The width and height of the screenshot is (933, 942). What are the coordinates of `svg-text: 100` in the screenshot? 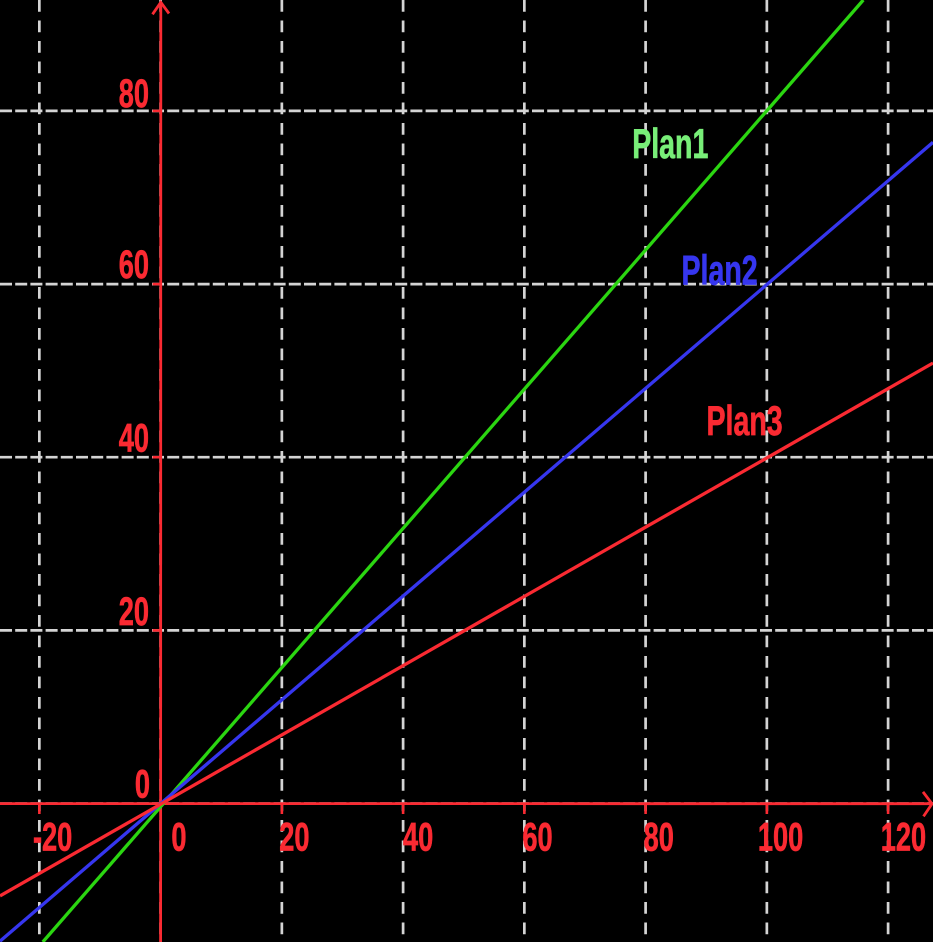 It's located at (780, 837).